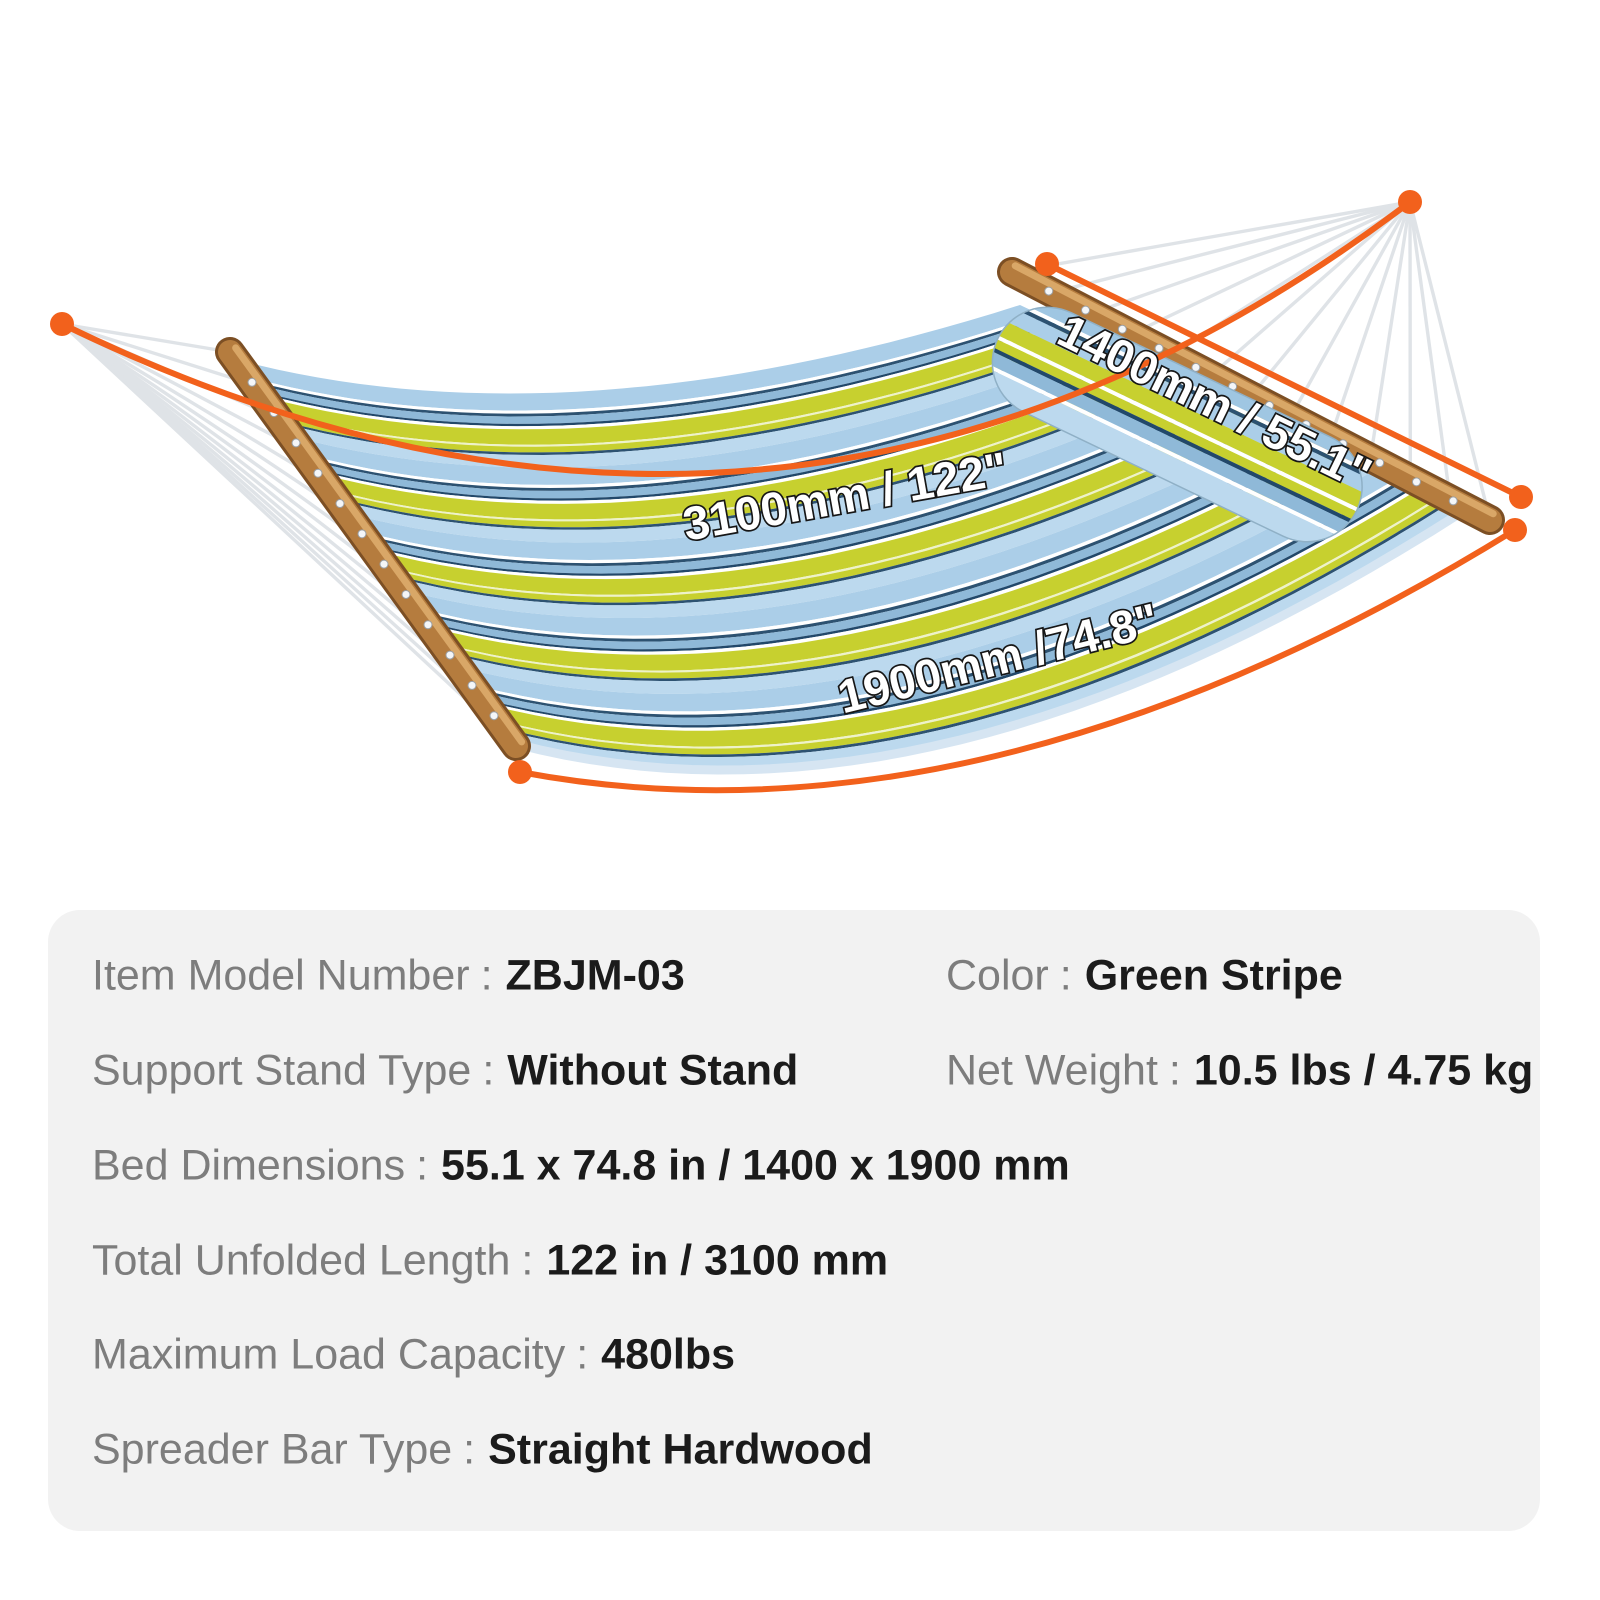  I want to click on pillow-outline, so click(1177, 424).